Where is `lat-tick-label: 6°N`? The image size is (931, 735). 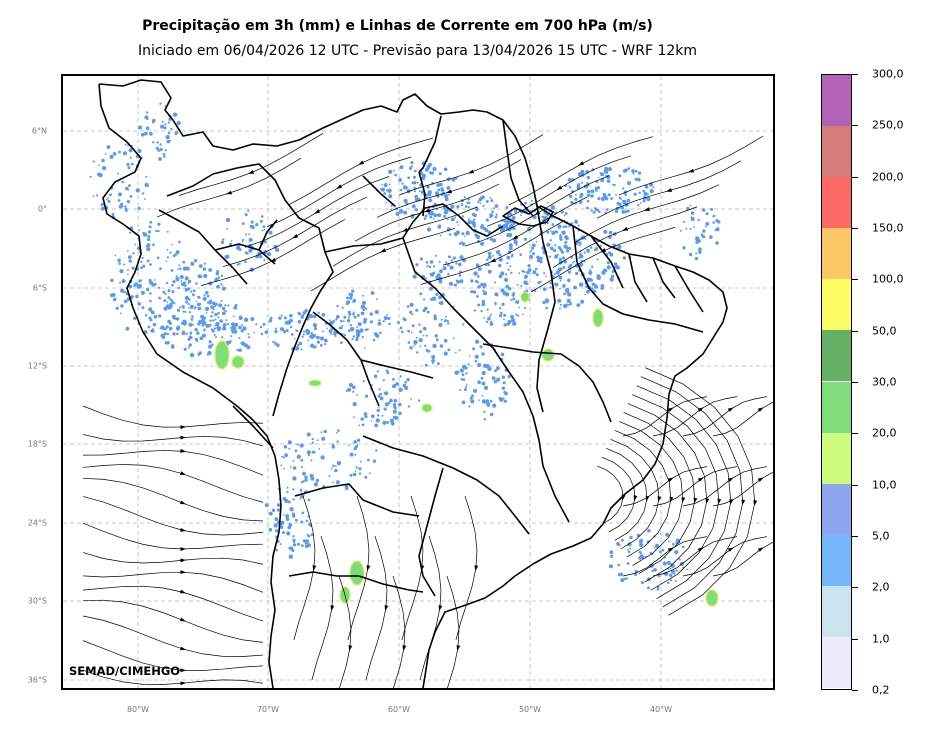
lat-tick-label: 6°N is located at coordinates (39, 131).